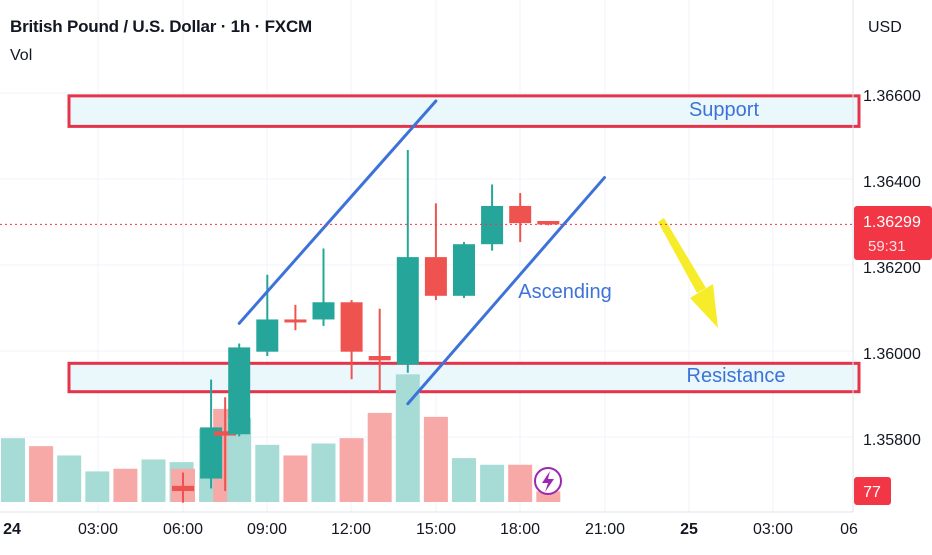 Image resolution: width=932 pixels, height=555 pixels. Describe the element at coordinates (161, 26) in the screenshot. I see `chart-title: British Pound / U.S. Dollar · 1h · FXCM` at that location.